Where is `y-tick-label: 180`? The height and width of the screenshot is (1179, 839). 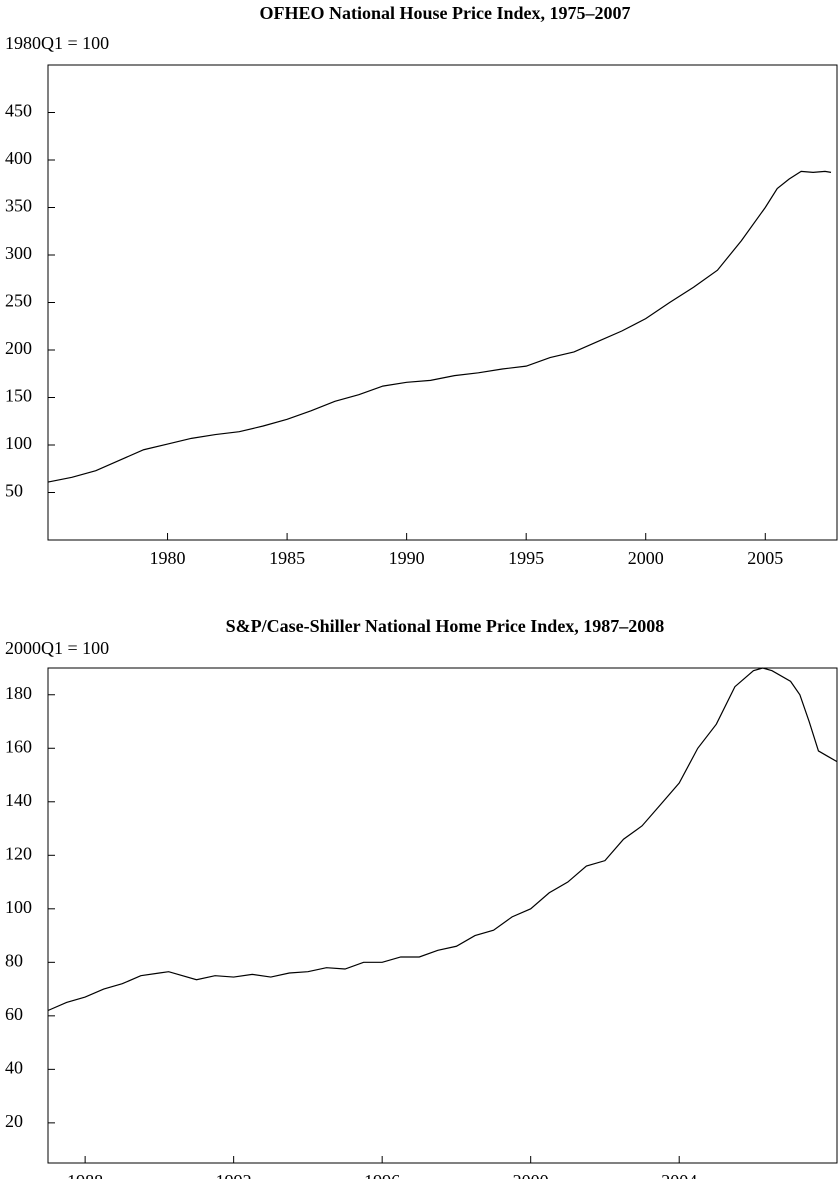 y-tick-label: 180 is located at coordinates (18, 693).